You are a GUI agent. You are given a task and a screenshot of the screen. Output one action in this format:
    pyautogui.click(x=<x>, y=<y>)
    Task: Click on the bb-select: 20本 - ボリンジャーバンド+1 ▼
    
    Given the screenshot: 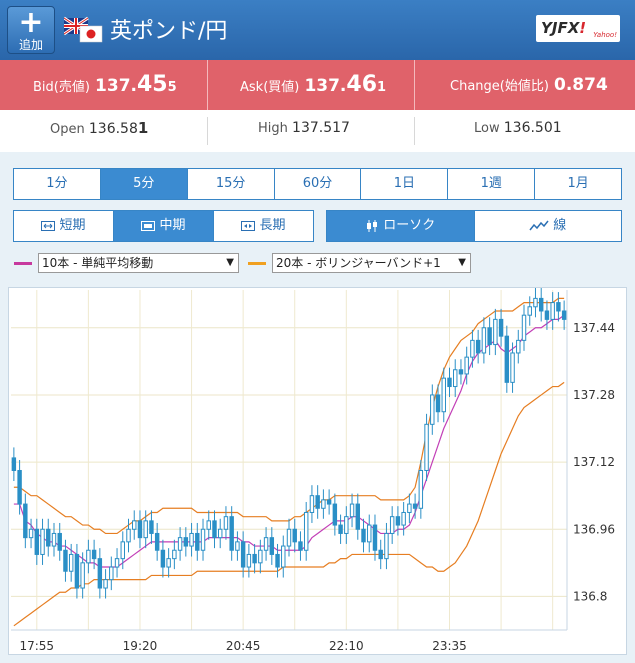 What is the action you would take?
    pyautogui.click(x=371, y=263)
    